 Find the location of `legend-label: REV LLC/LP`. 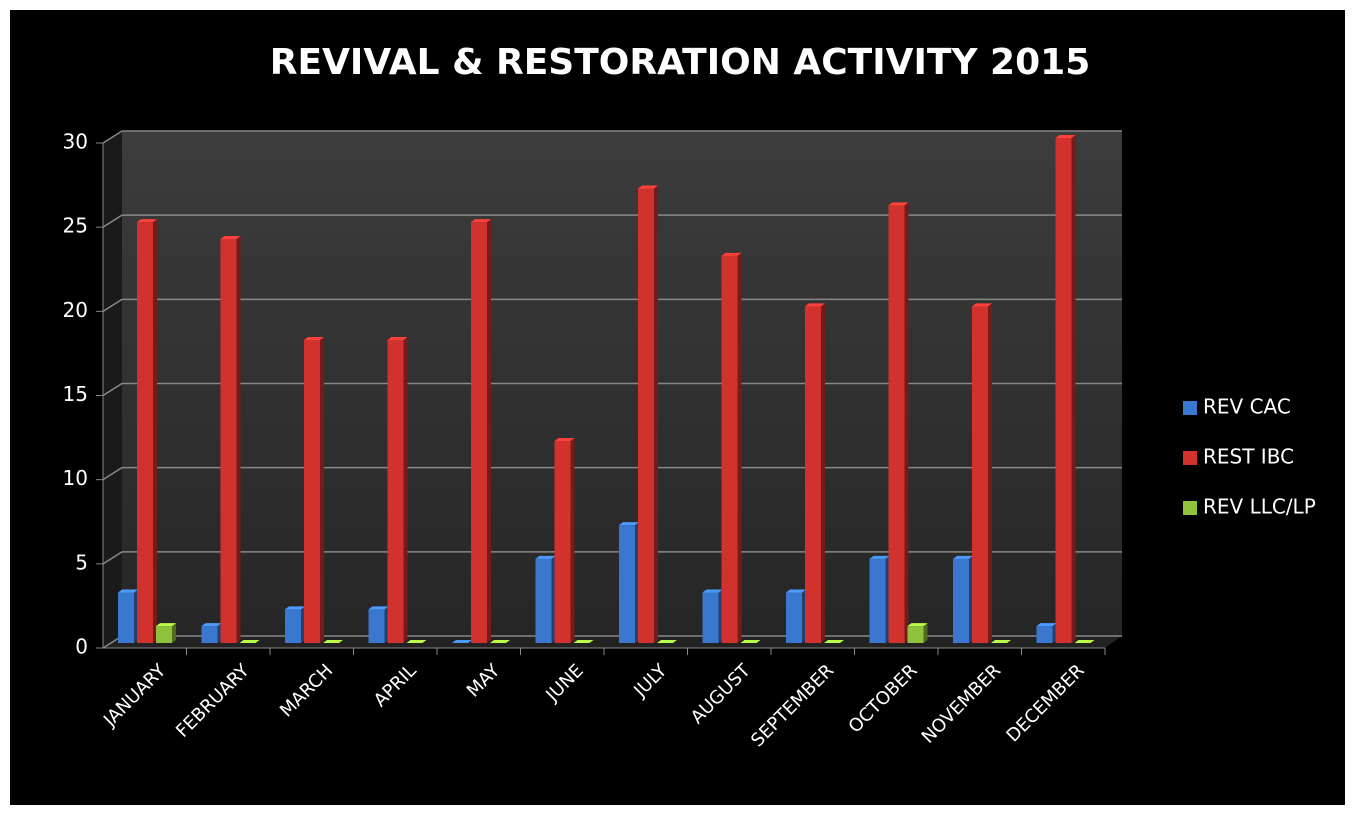

legend-label: REV LLC/LP is located at coordinates (1259, 507).